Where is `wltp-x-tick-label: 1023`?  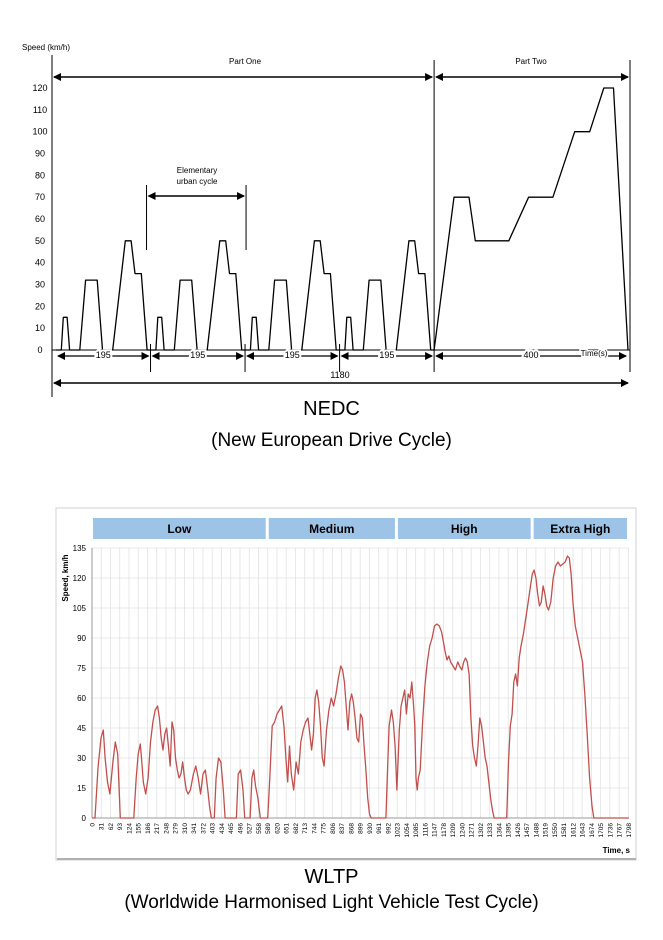
wltp-x-tick-label: 1023 is located at coordinates (398, 830).